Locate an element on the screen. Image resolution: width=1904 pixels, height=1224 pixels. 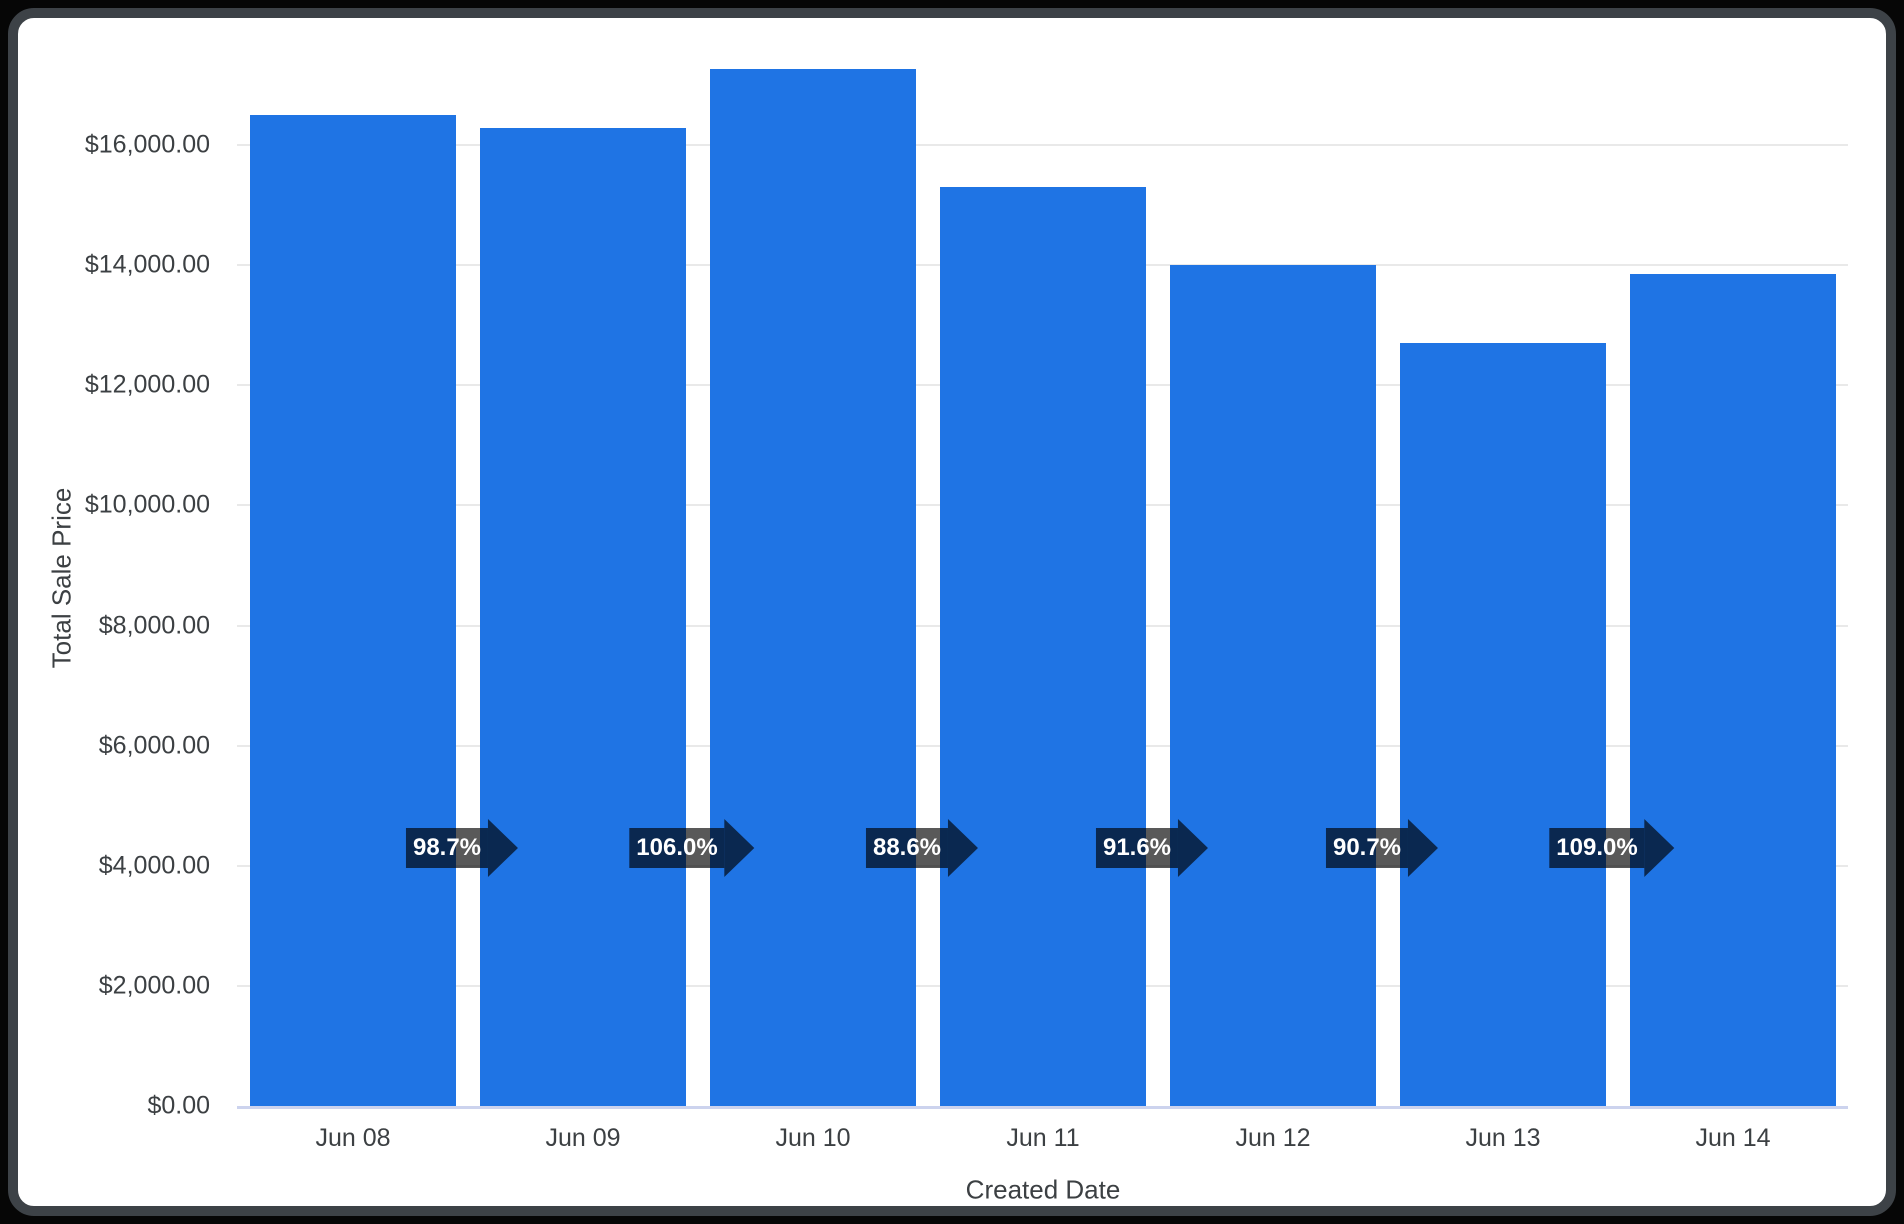
pct-change-value: 98.7% is located at coordinates (447, 848).